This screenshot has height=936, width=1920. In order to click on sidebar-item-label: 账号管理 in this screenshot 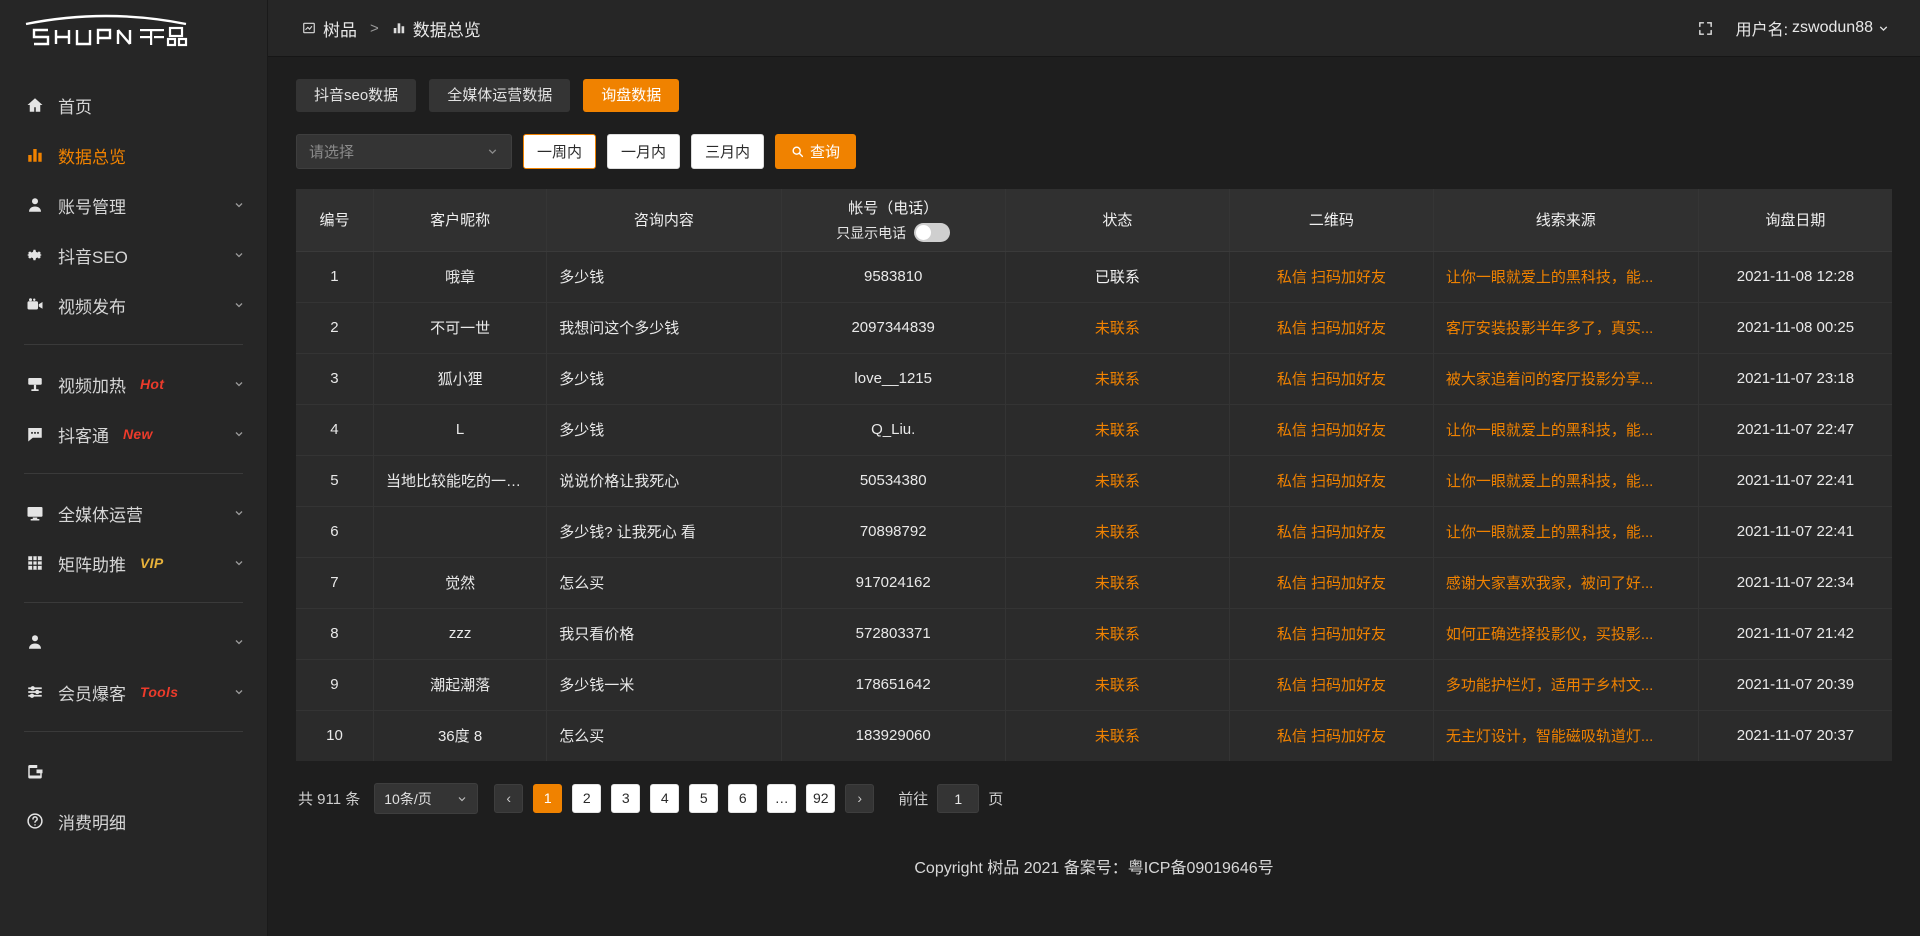, I will do `click(92, 207)`.